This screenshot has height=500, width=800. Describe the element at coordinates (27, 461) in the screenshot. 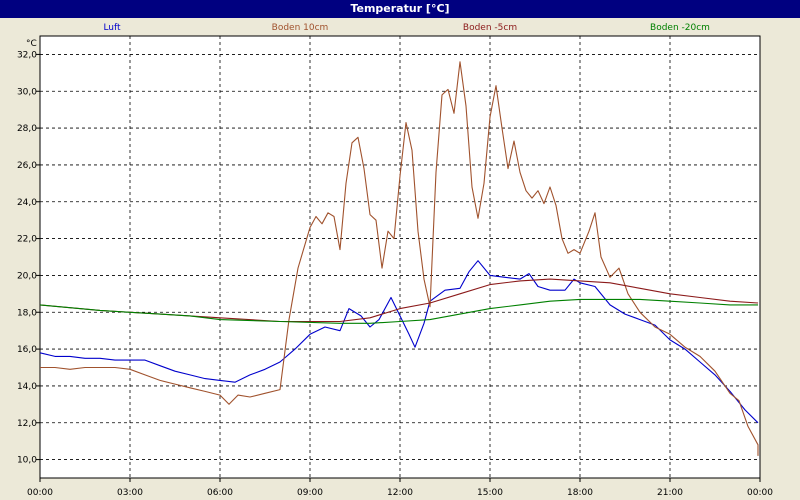

I see `y-tick-label: 10,0` at that location.